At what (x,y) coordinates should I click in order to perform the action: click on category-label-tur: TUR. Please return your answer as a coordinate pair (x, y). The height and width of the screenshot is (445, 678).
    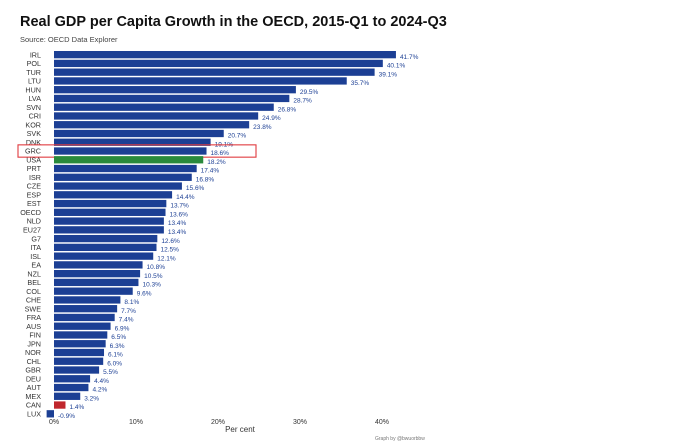
    Looking at the image, I should click on (33, 72).